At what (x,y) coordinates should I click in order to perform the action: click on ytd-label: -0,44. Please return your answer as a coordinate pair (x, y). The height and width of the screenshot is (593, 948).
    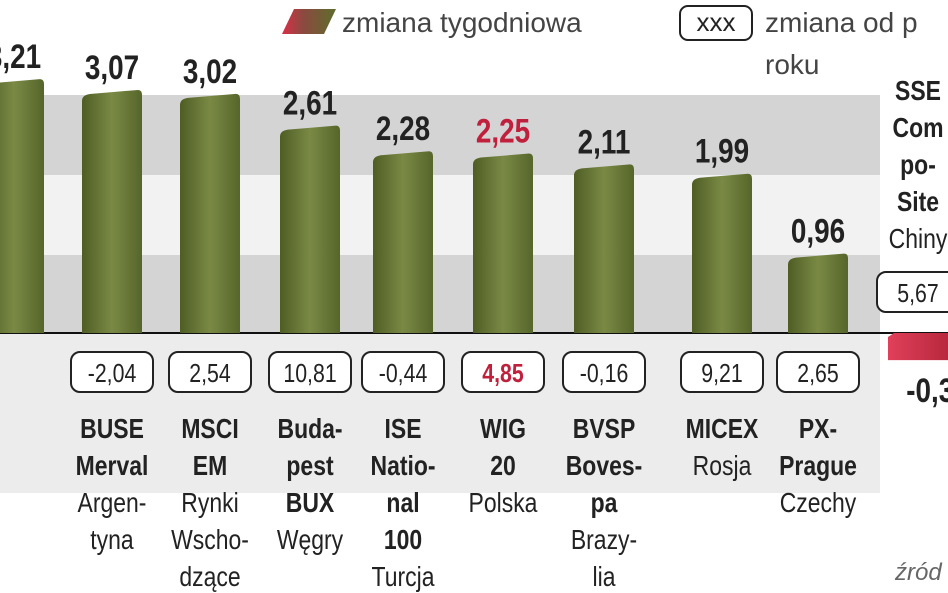
    Looking at the image, I should click on (403, 374).